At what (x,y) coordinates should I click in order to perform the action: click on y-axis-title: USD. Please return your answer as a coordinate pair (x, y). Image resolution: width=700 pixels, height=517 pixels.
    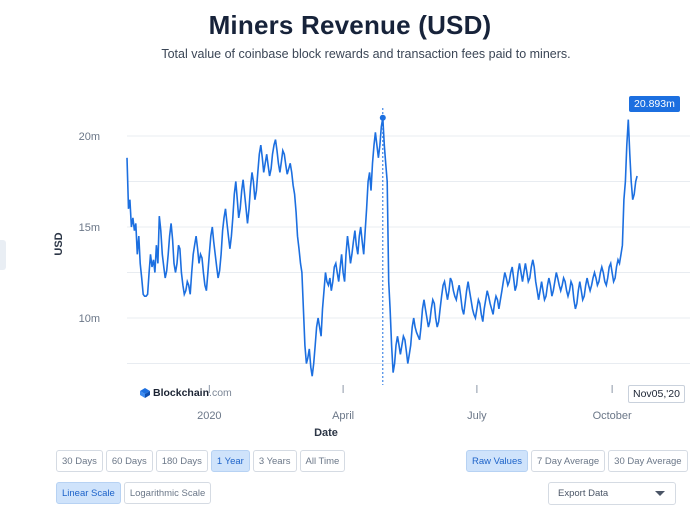
    Looking at the image, I should click on (59, 243).